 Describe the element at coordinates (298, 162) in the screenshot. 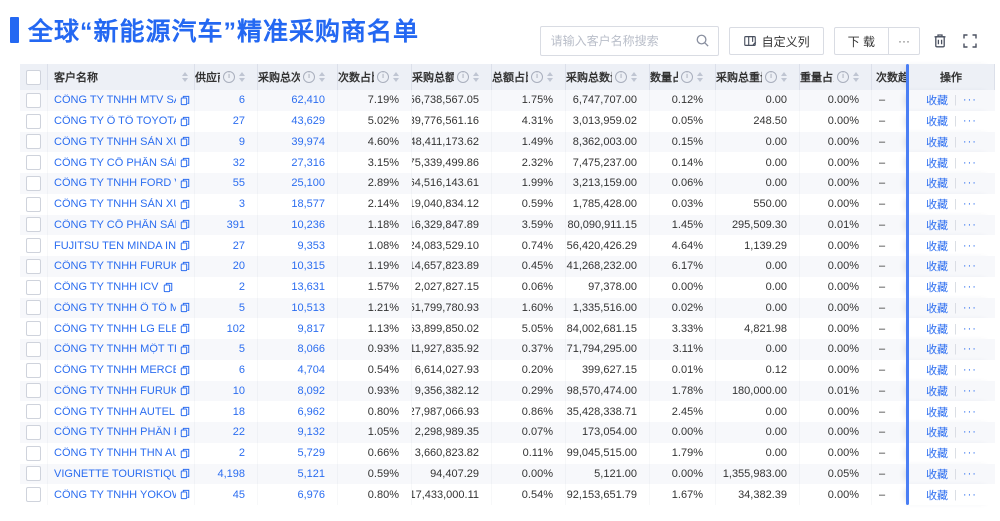

I see `cell-purchases: 27,316` at that location.